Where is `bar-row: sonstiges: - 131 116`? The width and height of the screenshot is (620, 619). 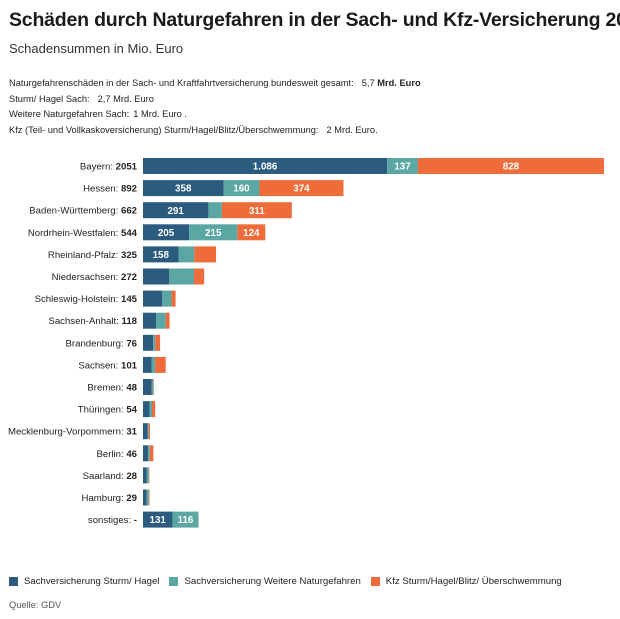 bar-row: sonstiges: - 131 116 is located at coordinates (143, 519).